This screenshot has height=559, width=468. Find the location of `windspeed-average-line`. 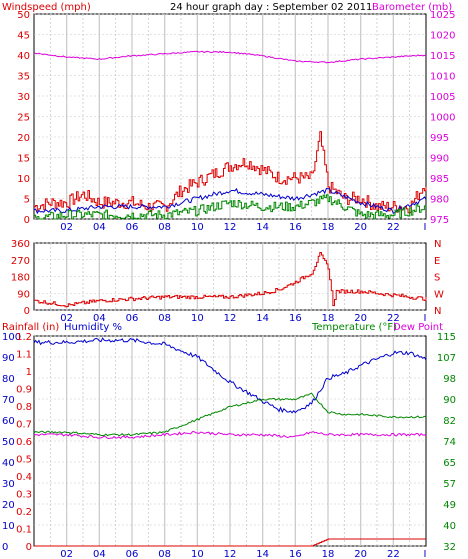

windspeed-average-line is located at coordinates (230, 201).